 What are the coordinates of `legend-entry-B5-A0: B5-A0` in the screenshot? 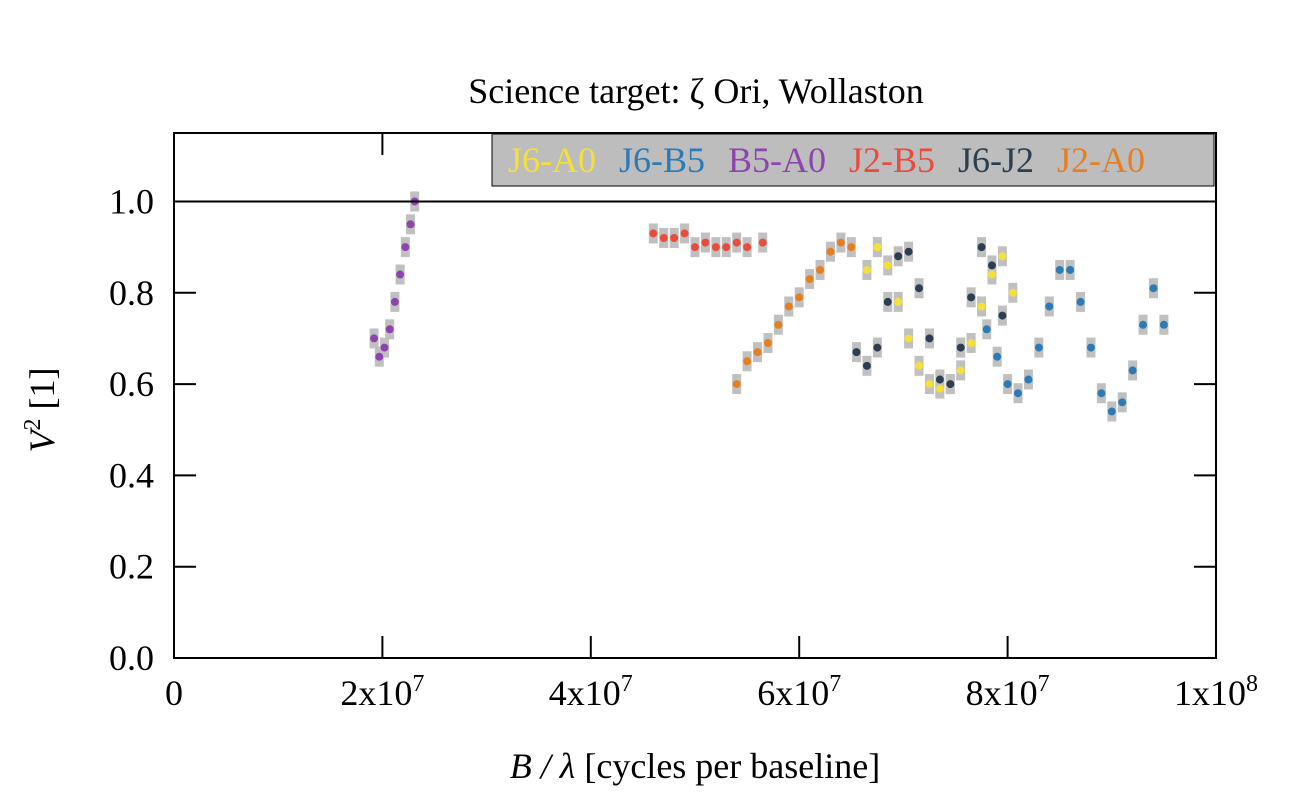 It's located at (777, 160).